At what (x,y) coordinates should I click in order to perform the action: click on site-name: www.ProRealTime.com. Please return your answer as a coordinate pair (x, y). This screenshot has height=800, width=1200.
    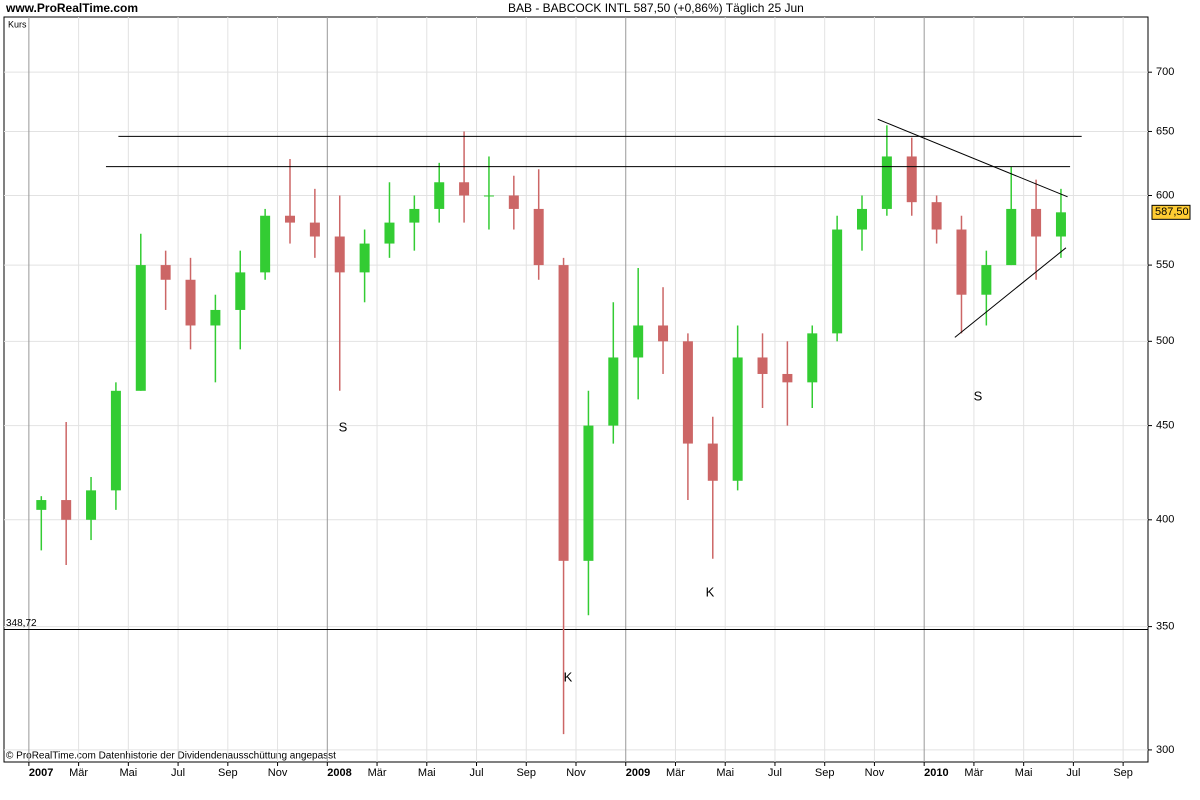
    Looking at the image, I should click on (71, 8).